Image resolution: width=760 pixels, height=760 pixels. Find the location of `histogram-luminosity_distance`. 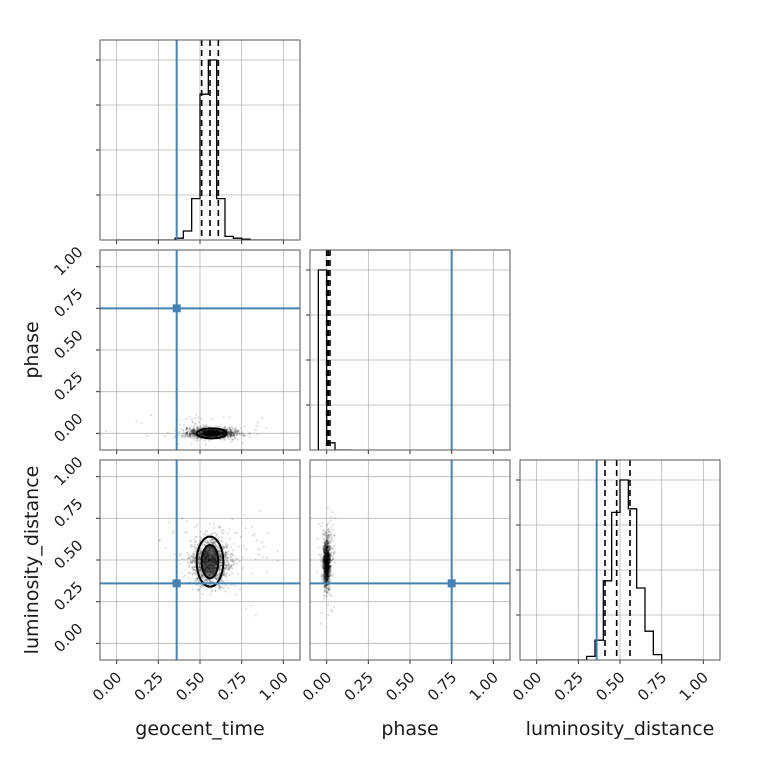

histogram-luminosity_distance is located at coordinates (620, 569).